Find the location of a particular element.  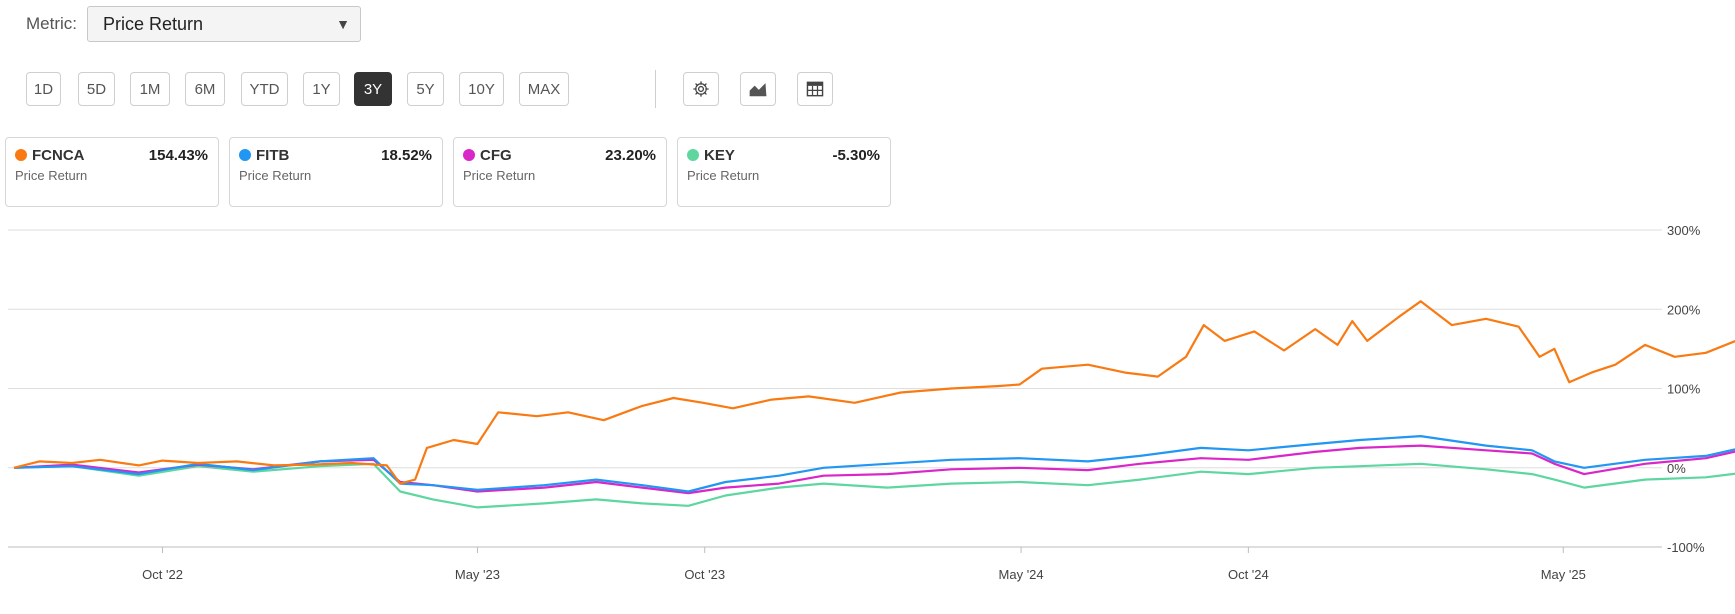

chart-type-button is located at coordinates (758, 89).